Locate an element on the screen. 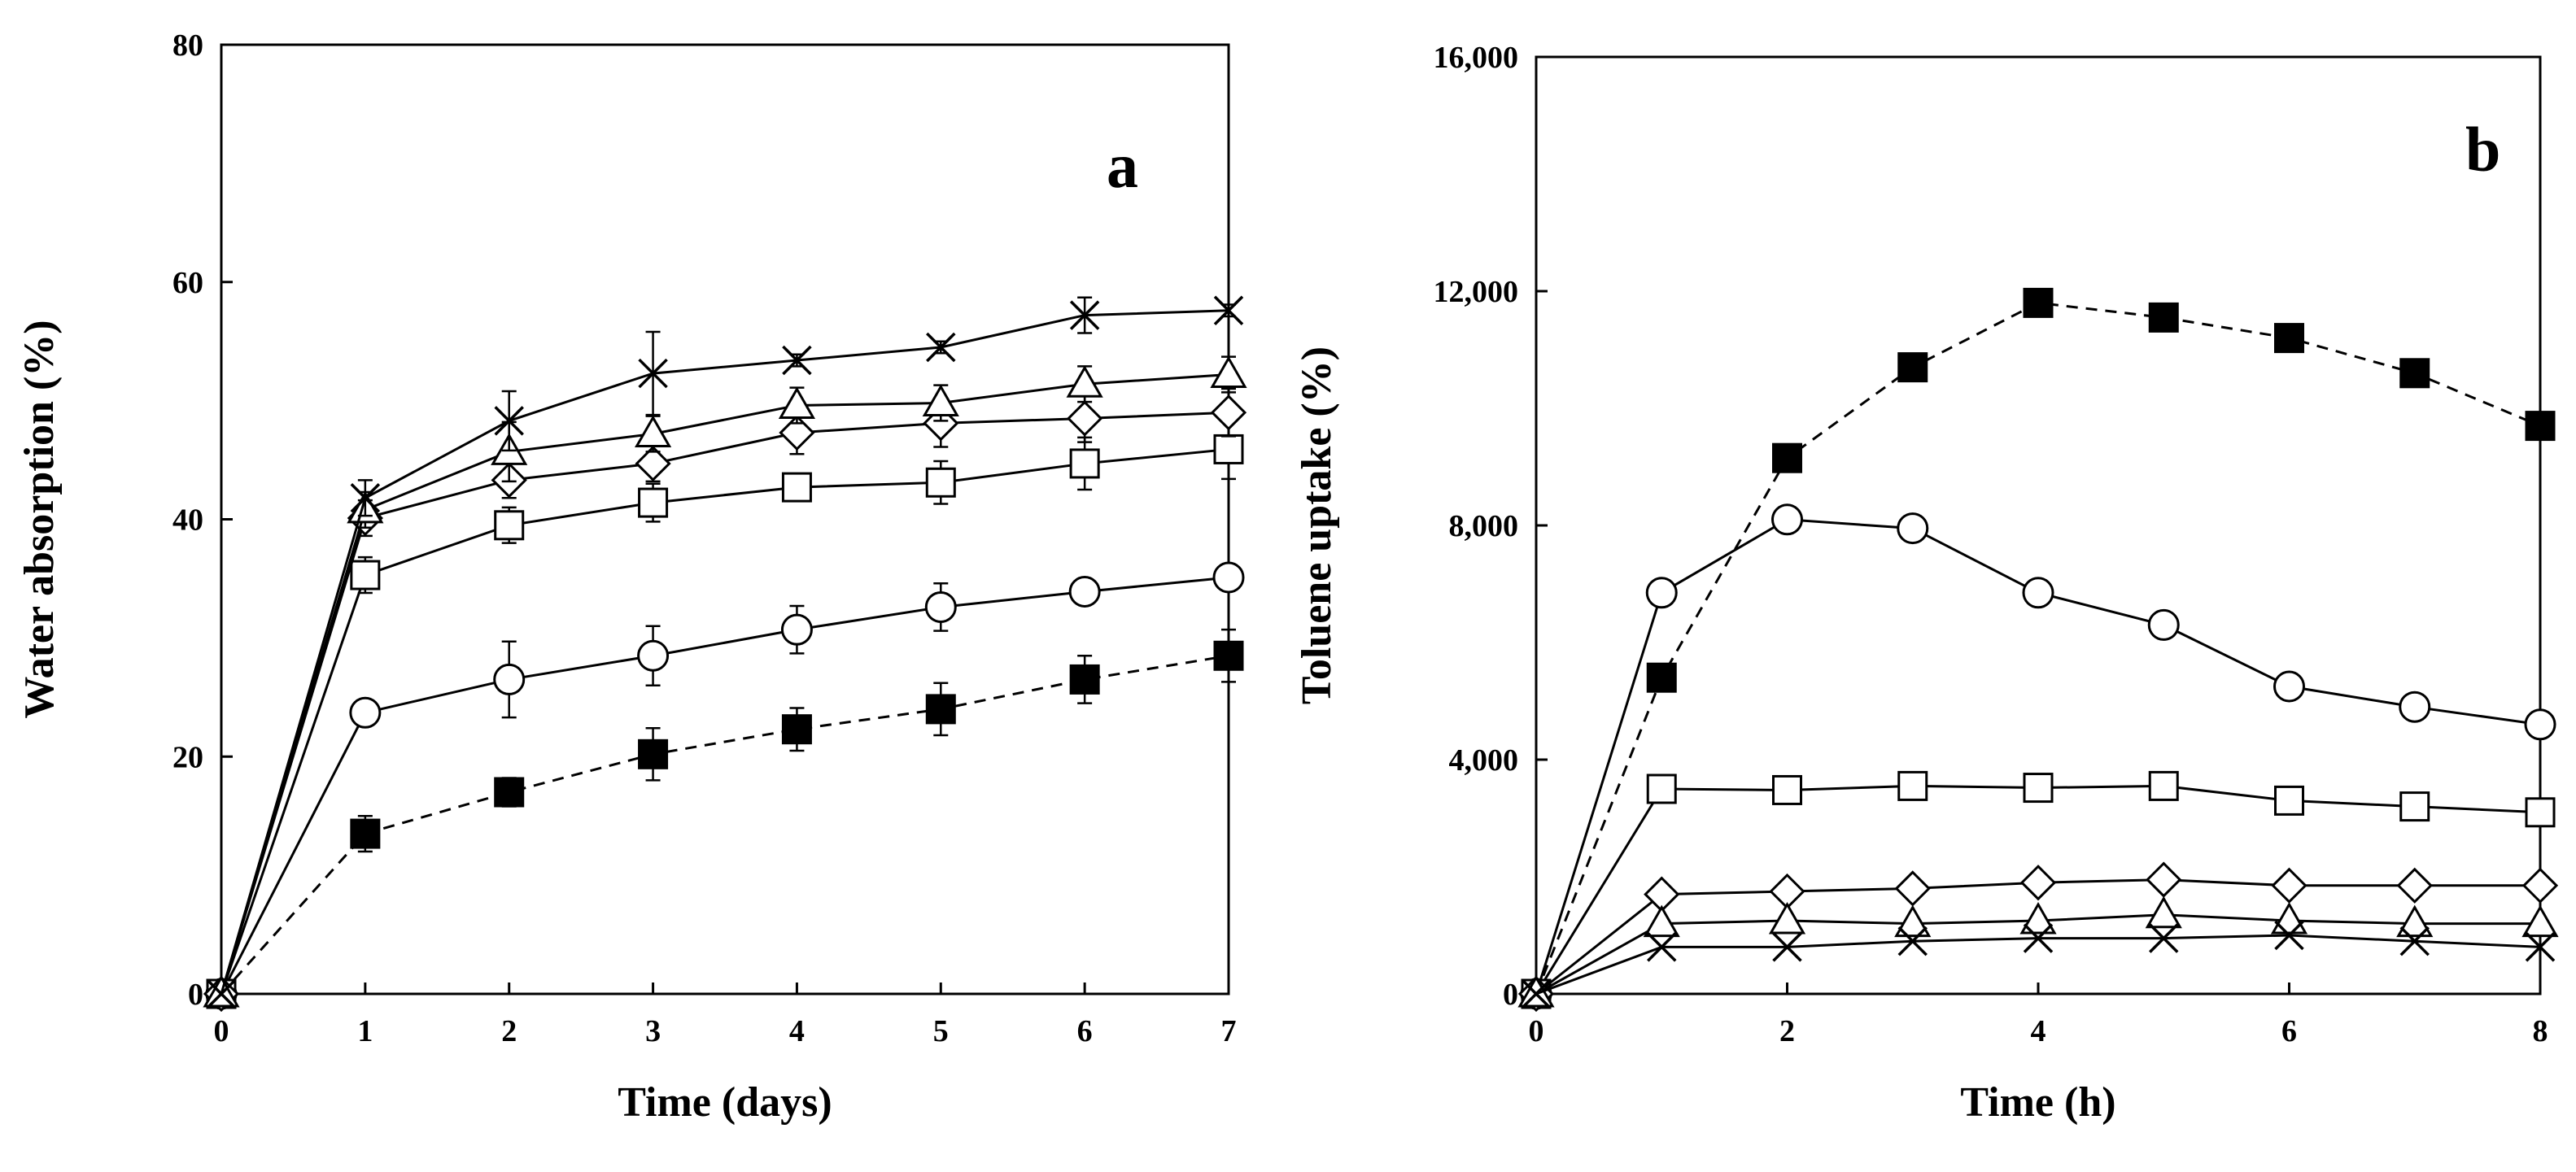  series-cross is located at coordinates (2038, 964).